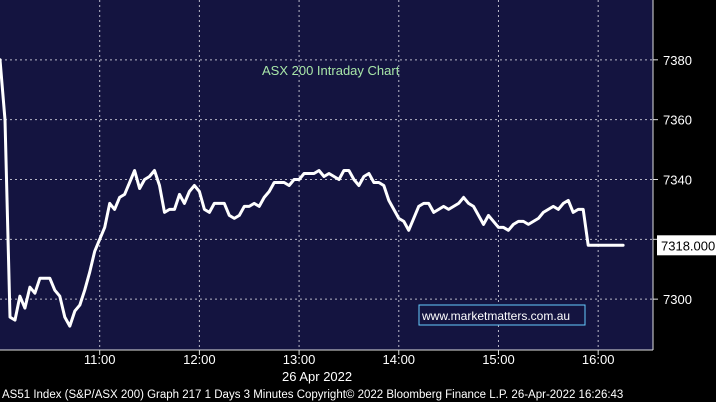 This screenshot has height=402, width=716. Describe the element at coordinates (677, 60) in the screenshot. I see `y-tick-label: 7380` at that location.